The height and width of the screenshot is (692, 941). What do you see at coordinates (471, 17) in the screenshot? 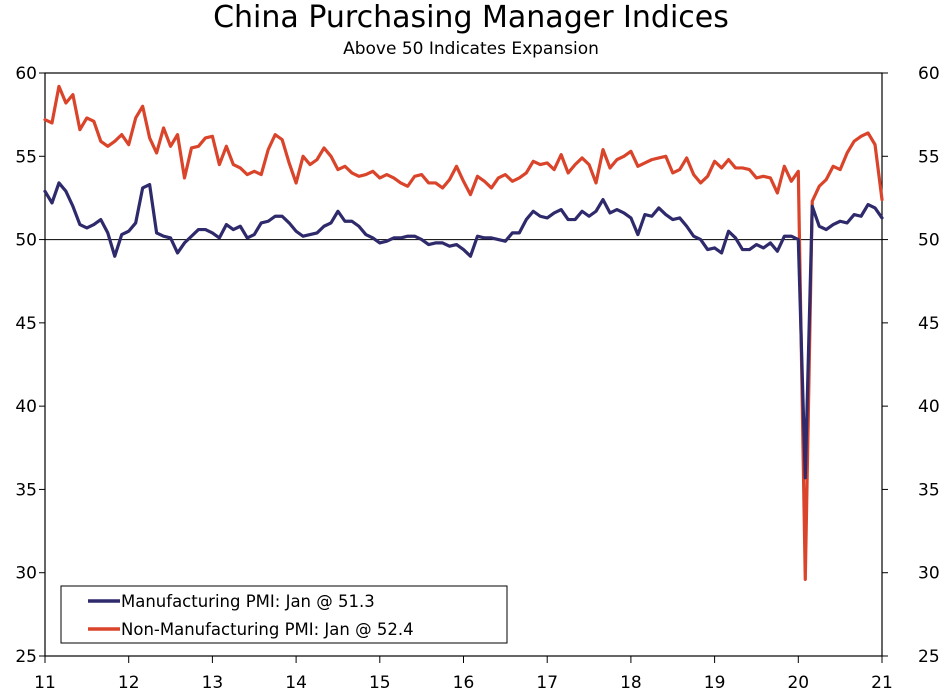
I see `chart-title: China Purchasing Manager Indices` at bounding box center [471, 17].